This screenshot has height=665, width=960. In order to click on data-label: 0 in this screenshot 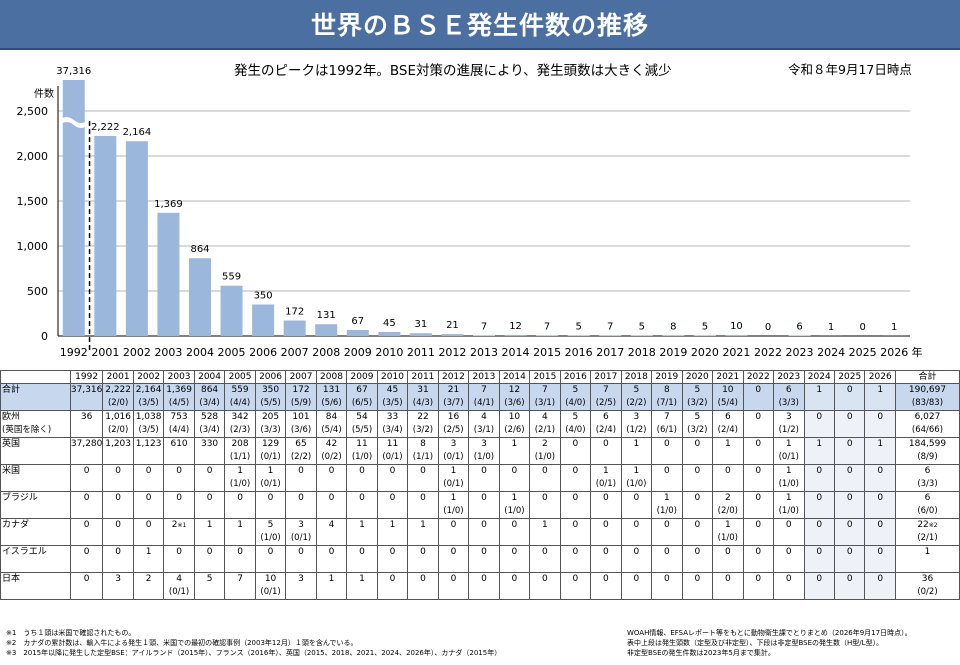, I will do `click(768, 327)`.